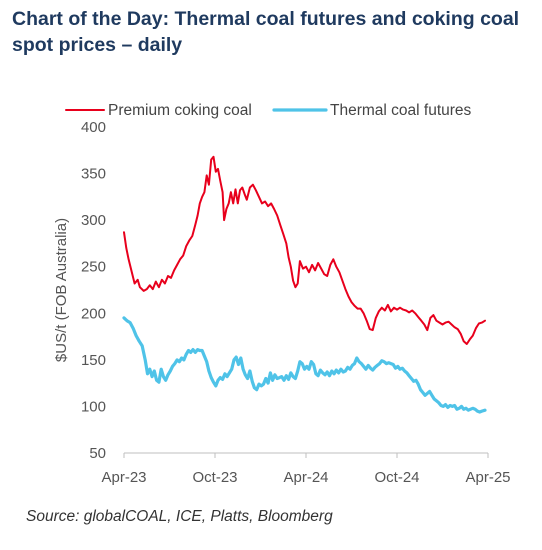 The image size is (542, 550). I want to click on y-axis-label: $US/t (FOB Australia), so click(61, 290).